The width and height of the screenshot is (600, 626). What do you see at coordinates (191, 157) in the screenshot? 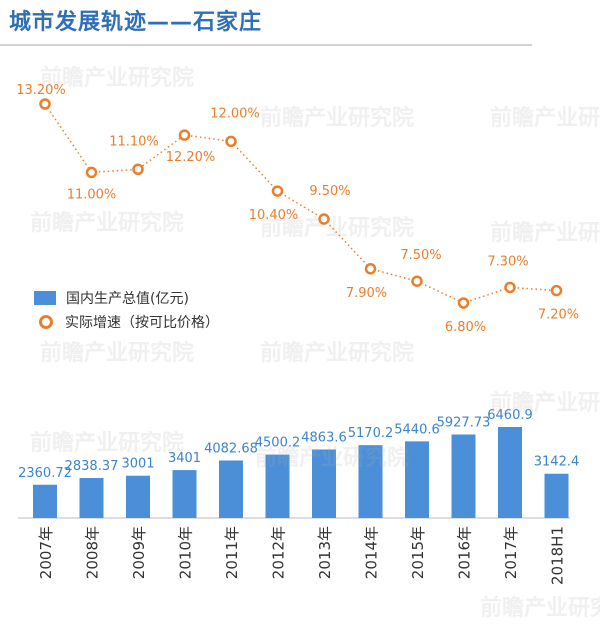
I see `growth-point-label: 12.20%` at bounding box center [191, 157].